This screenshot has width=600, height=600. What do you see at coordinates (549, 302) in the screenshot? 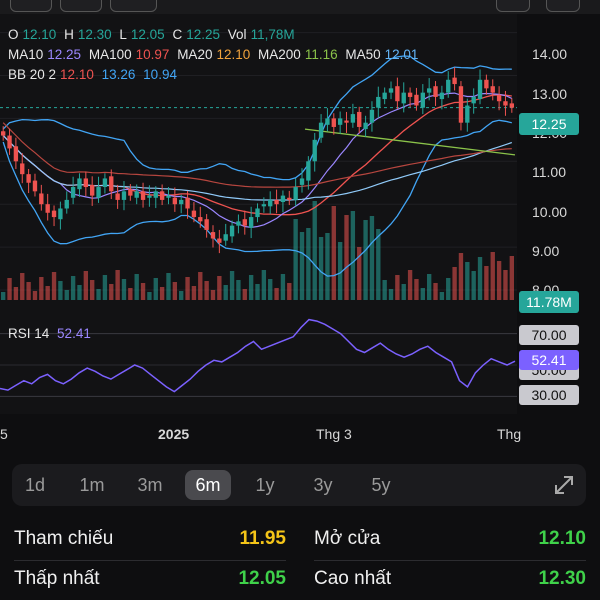
I see `volume-tag: 11.78M` at bounding box center [549, 302].